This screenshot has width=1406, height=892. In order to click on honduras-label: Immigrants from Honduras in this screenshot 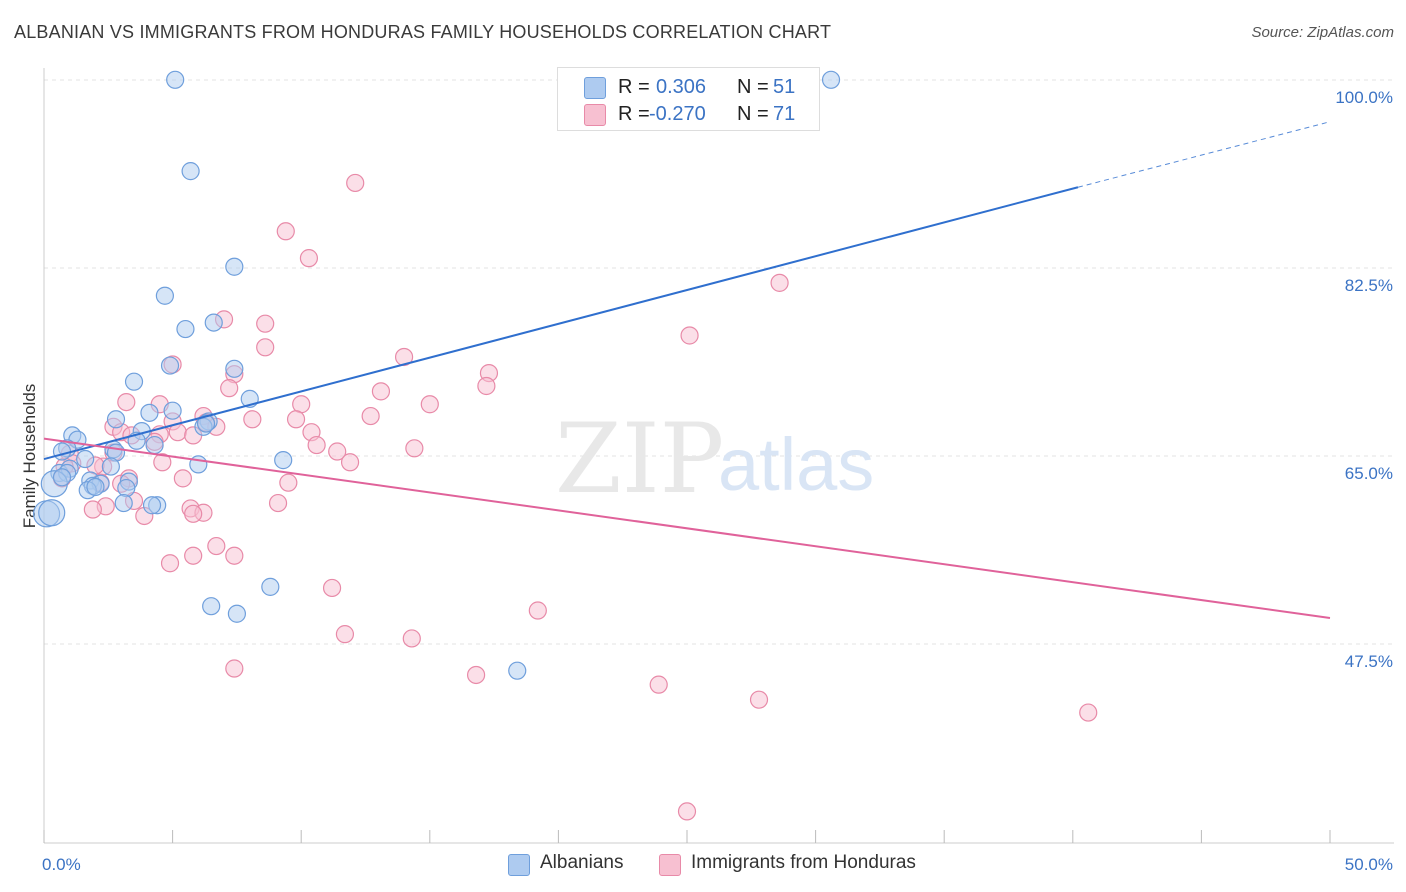, I will do `click(803, 862)`.